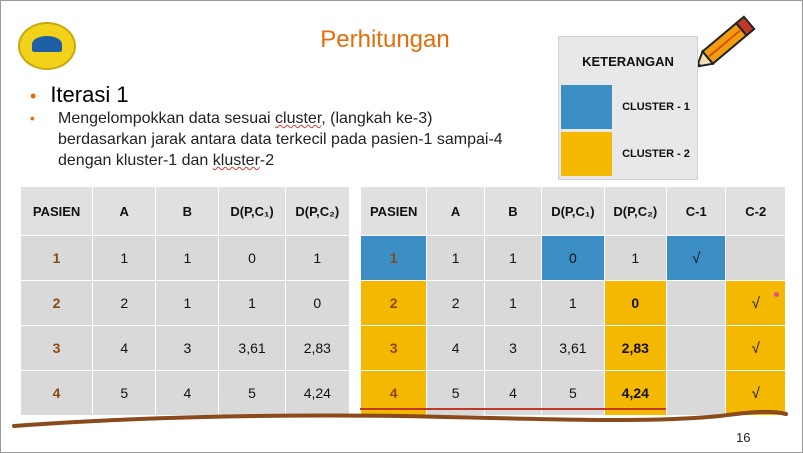 The image size is (803, 453). I want to click on cell-pasien: 4, so click(56, 393).